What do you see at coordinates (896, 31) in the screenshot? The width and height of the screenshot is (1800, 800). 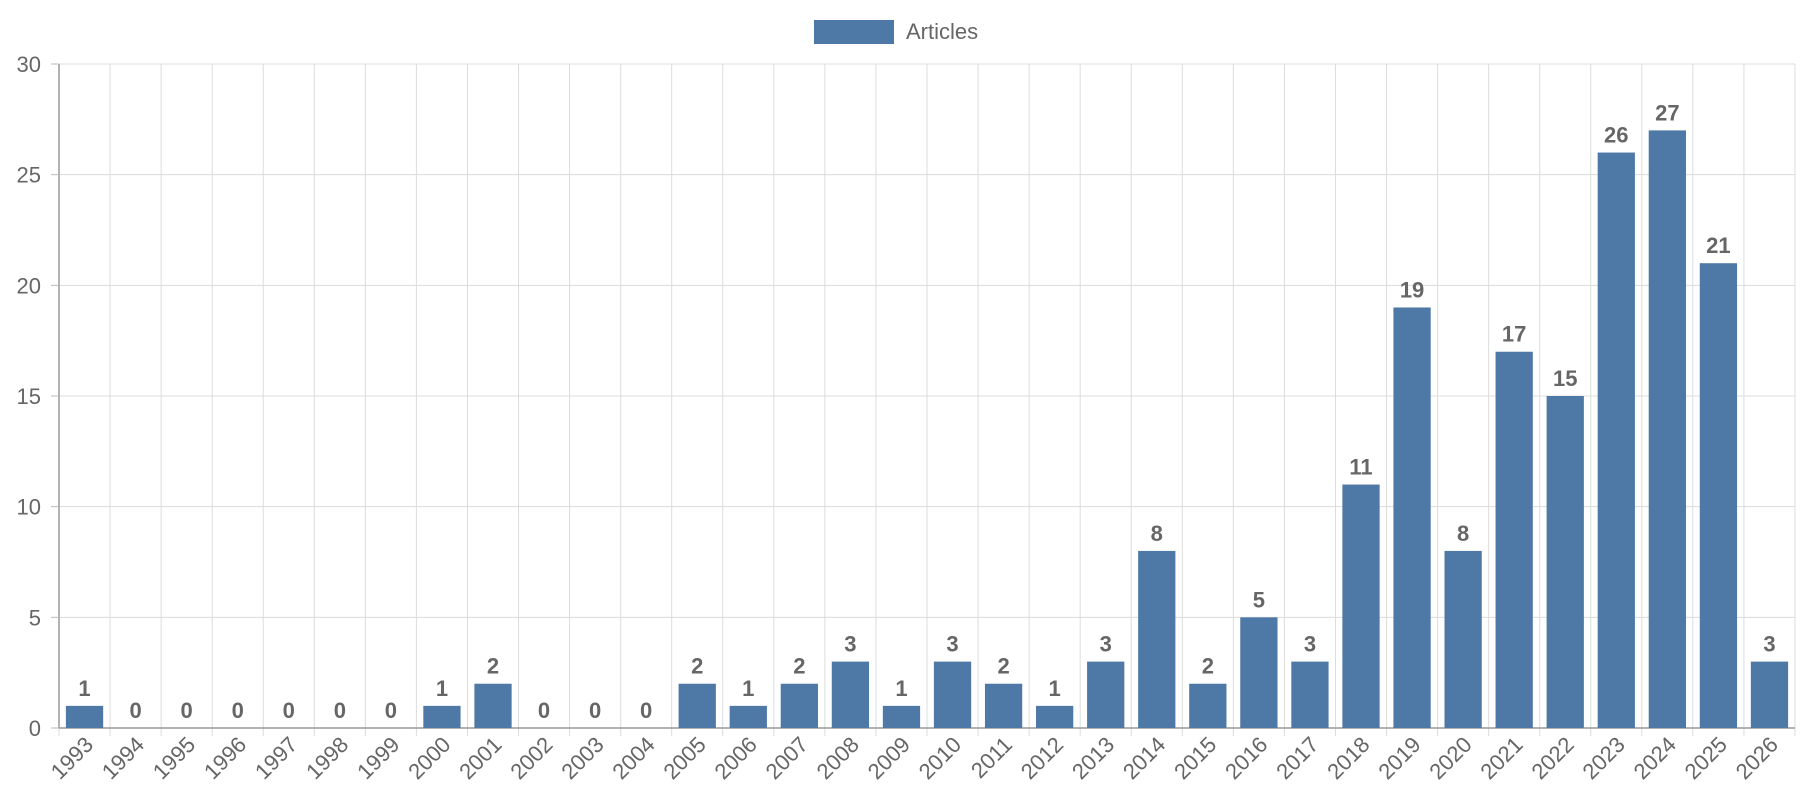 I see `legend: Articles` at bounding box center [896, 31].